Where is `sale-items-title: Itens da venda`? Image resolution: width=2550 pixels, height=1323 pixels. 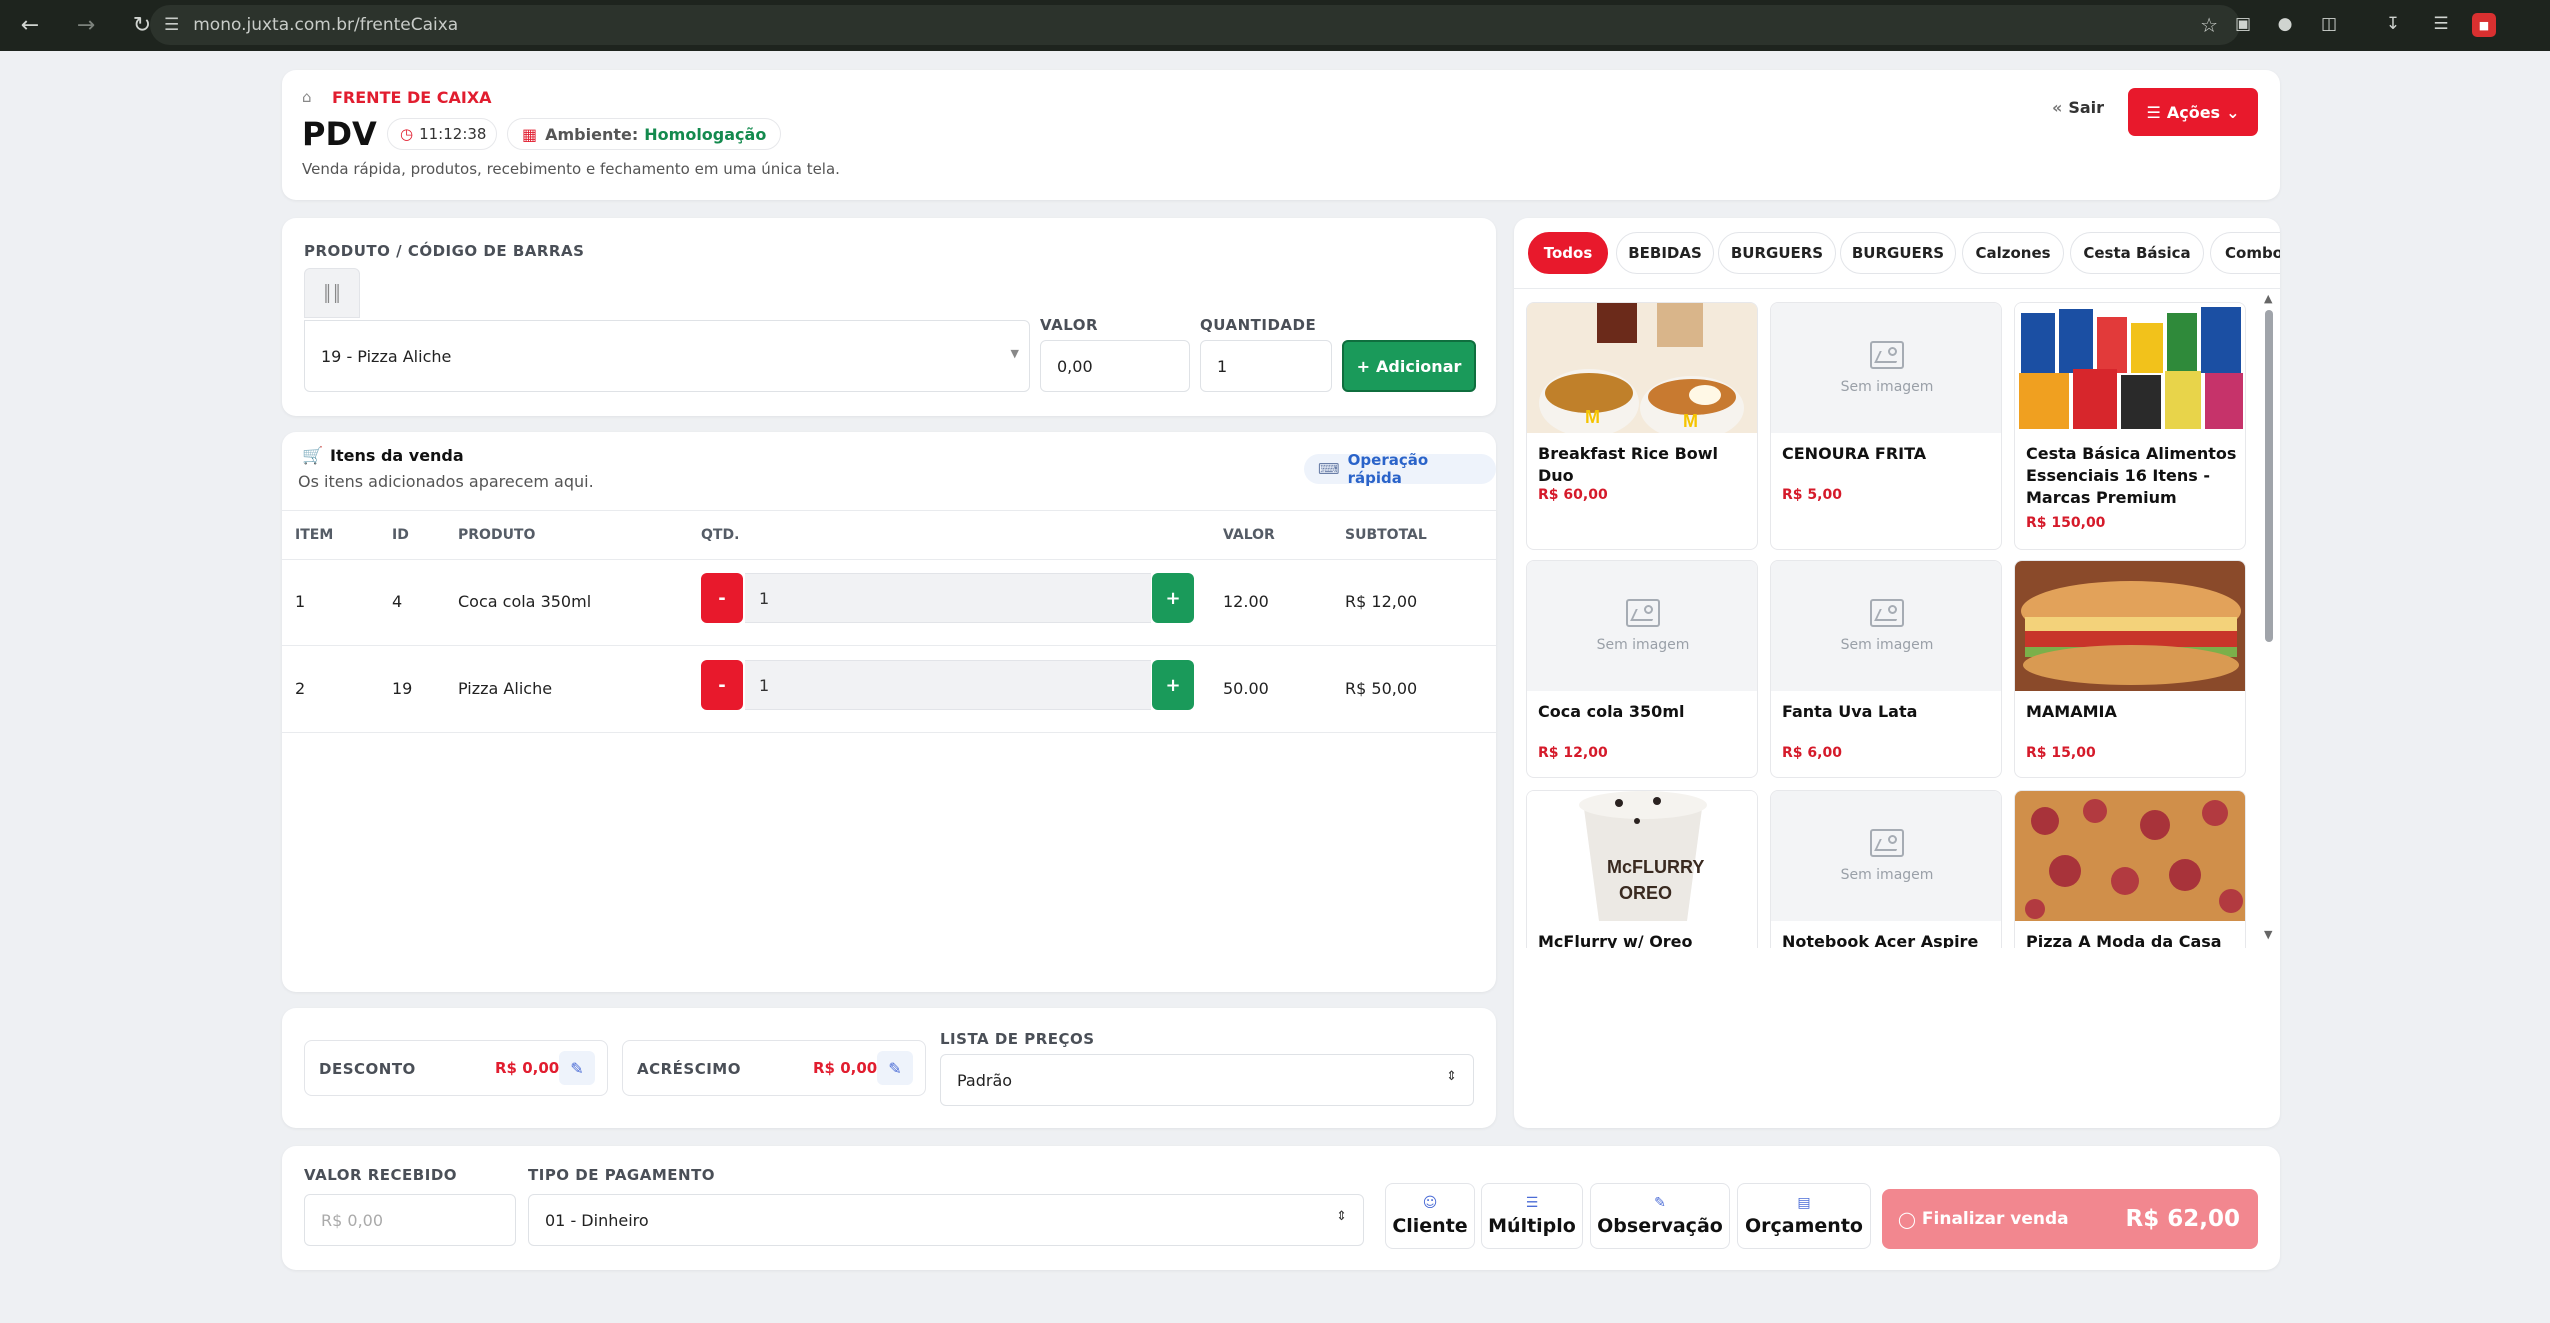 sale-items-title: Itens da venda is located at coordinates (397, 455).